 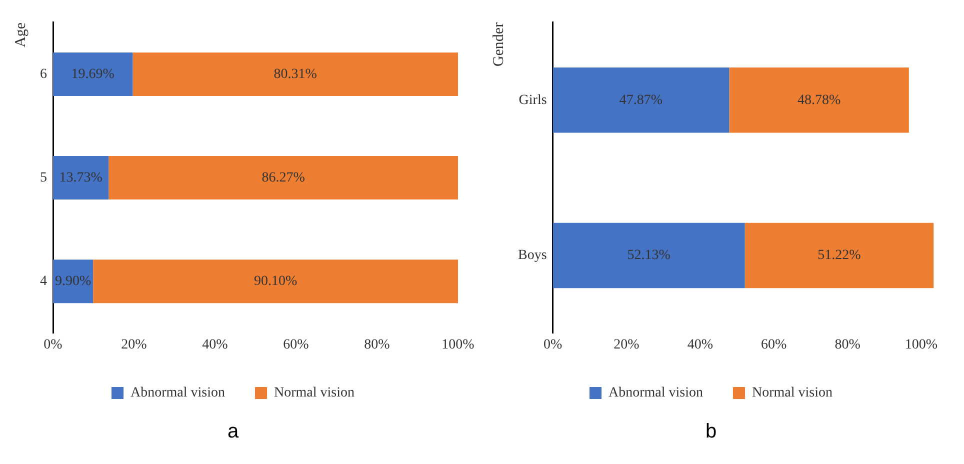 I want to click on y-tick-label: 4, so click(x=43, y=282).